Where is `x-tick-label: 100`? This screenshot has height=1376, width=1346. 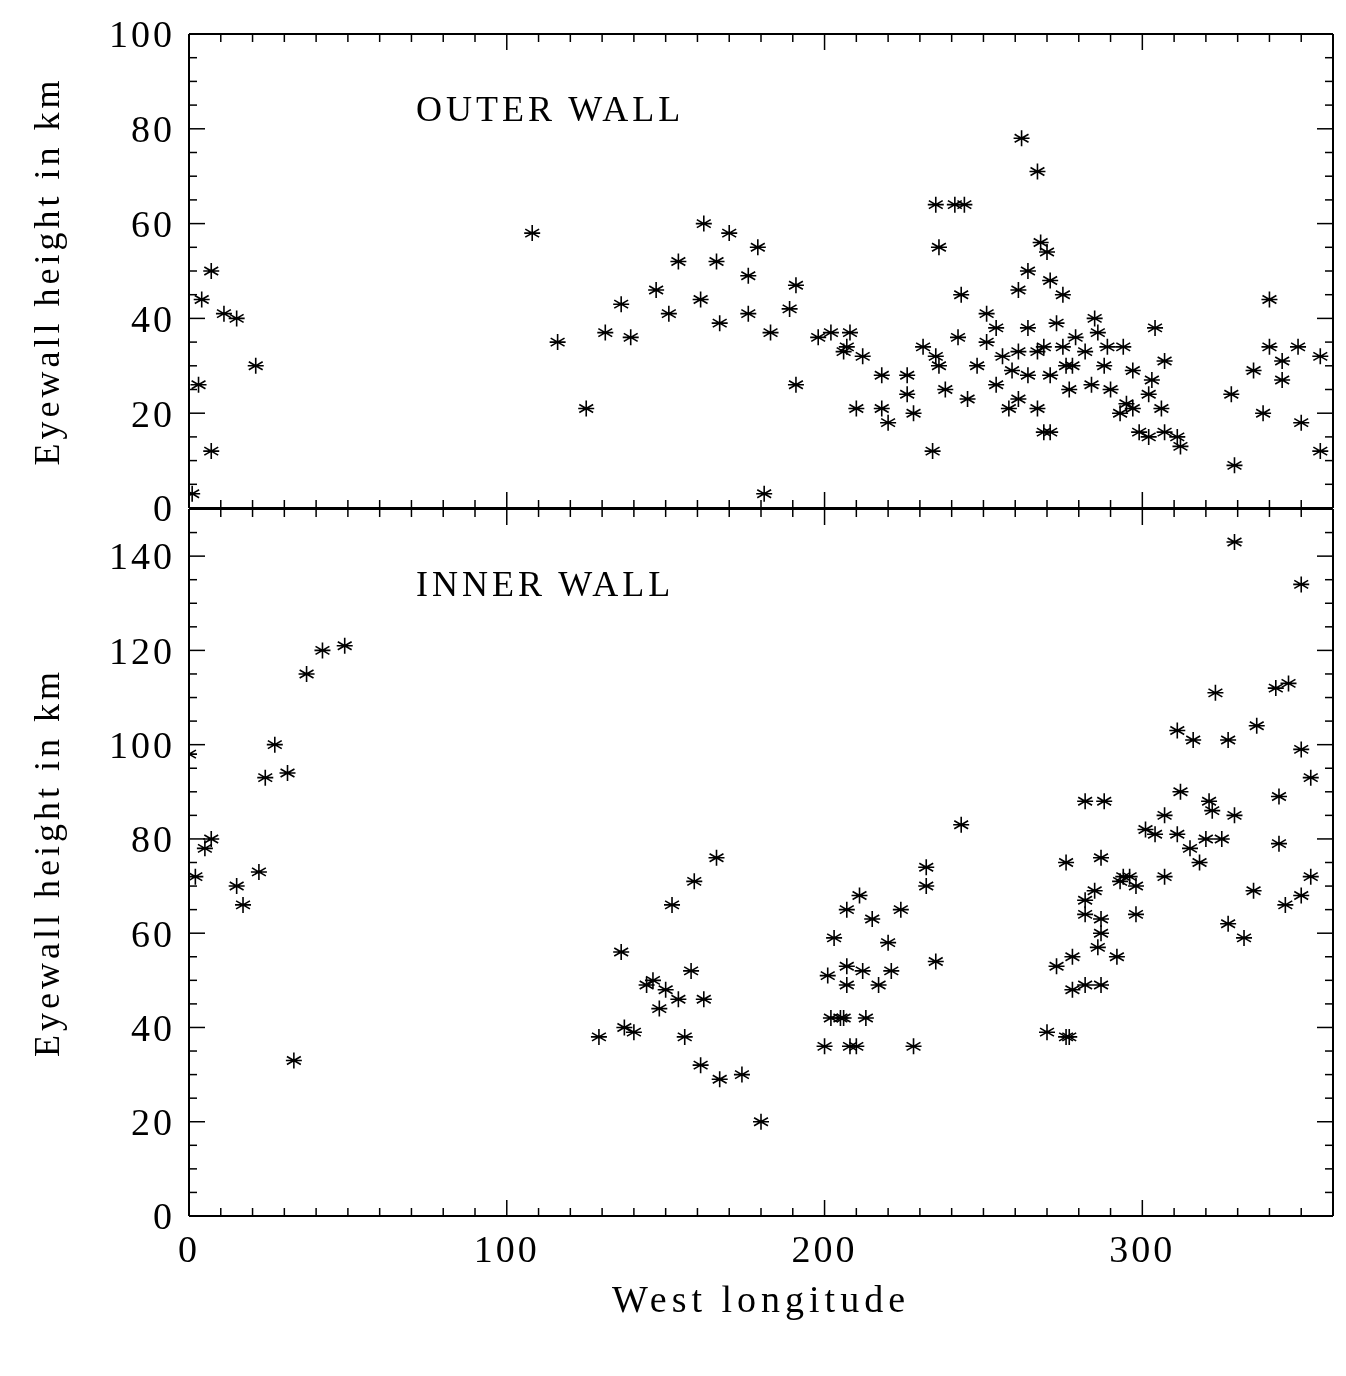
x-tick-label: 100 is located at coordinates (506, 1249).